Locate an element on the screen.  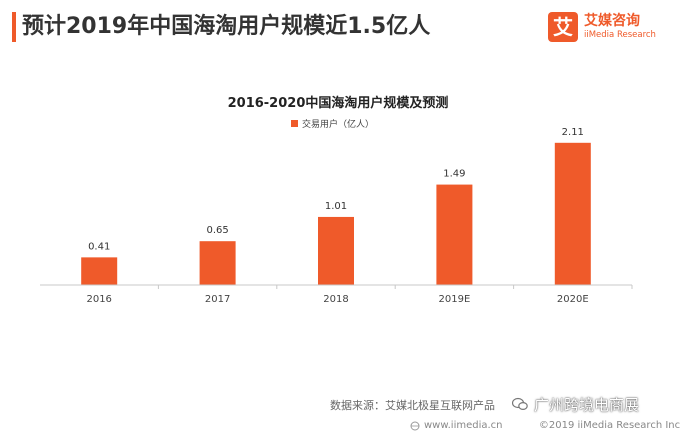
tick-label-2016: 2016 is located at coordinates (98, 299).